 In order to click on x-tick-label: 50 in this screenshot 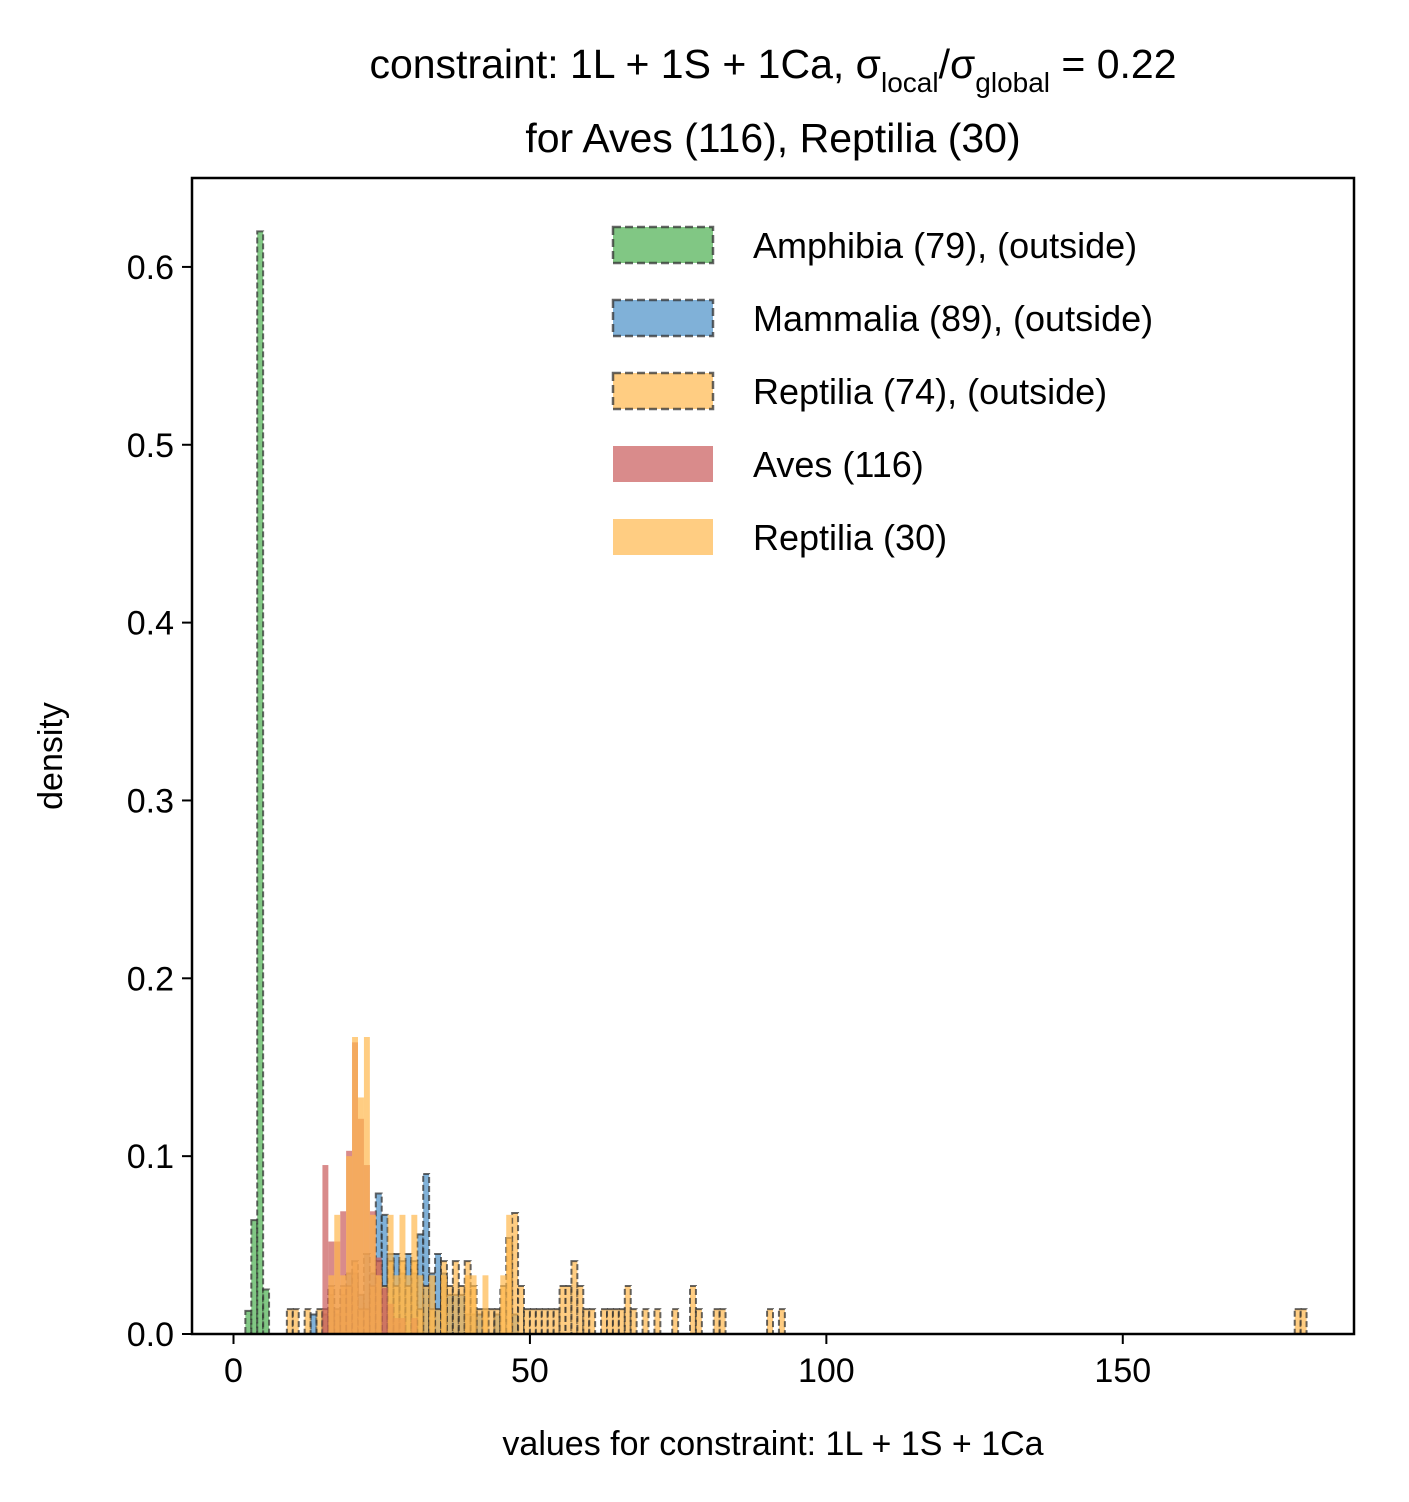, I will do `click(530, 1371)`.